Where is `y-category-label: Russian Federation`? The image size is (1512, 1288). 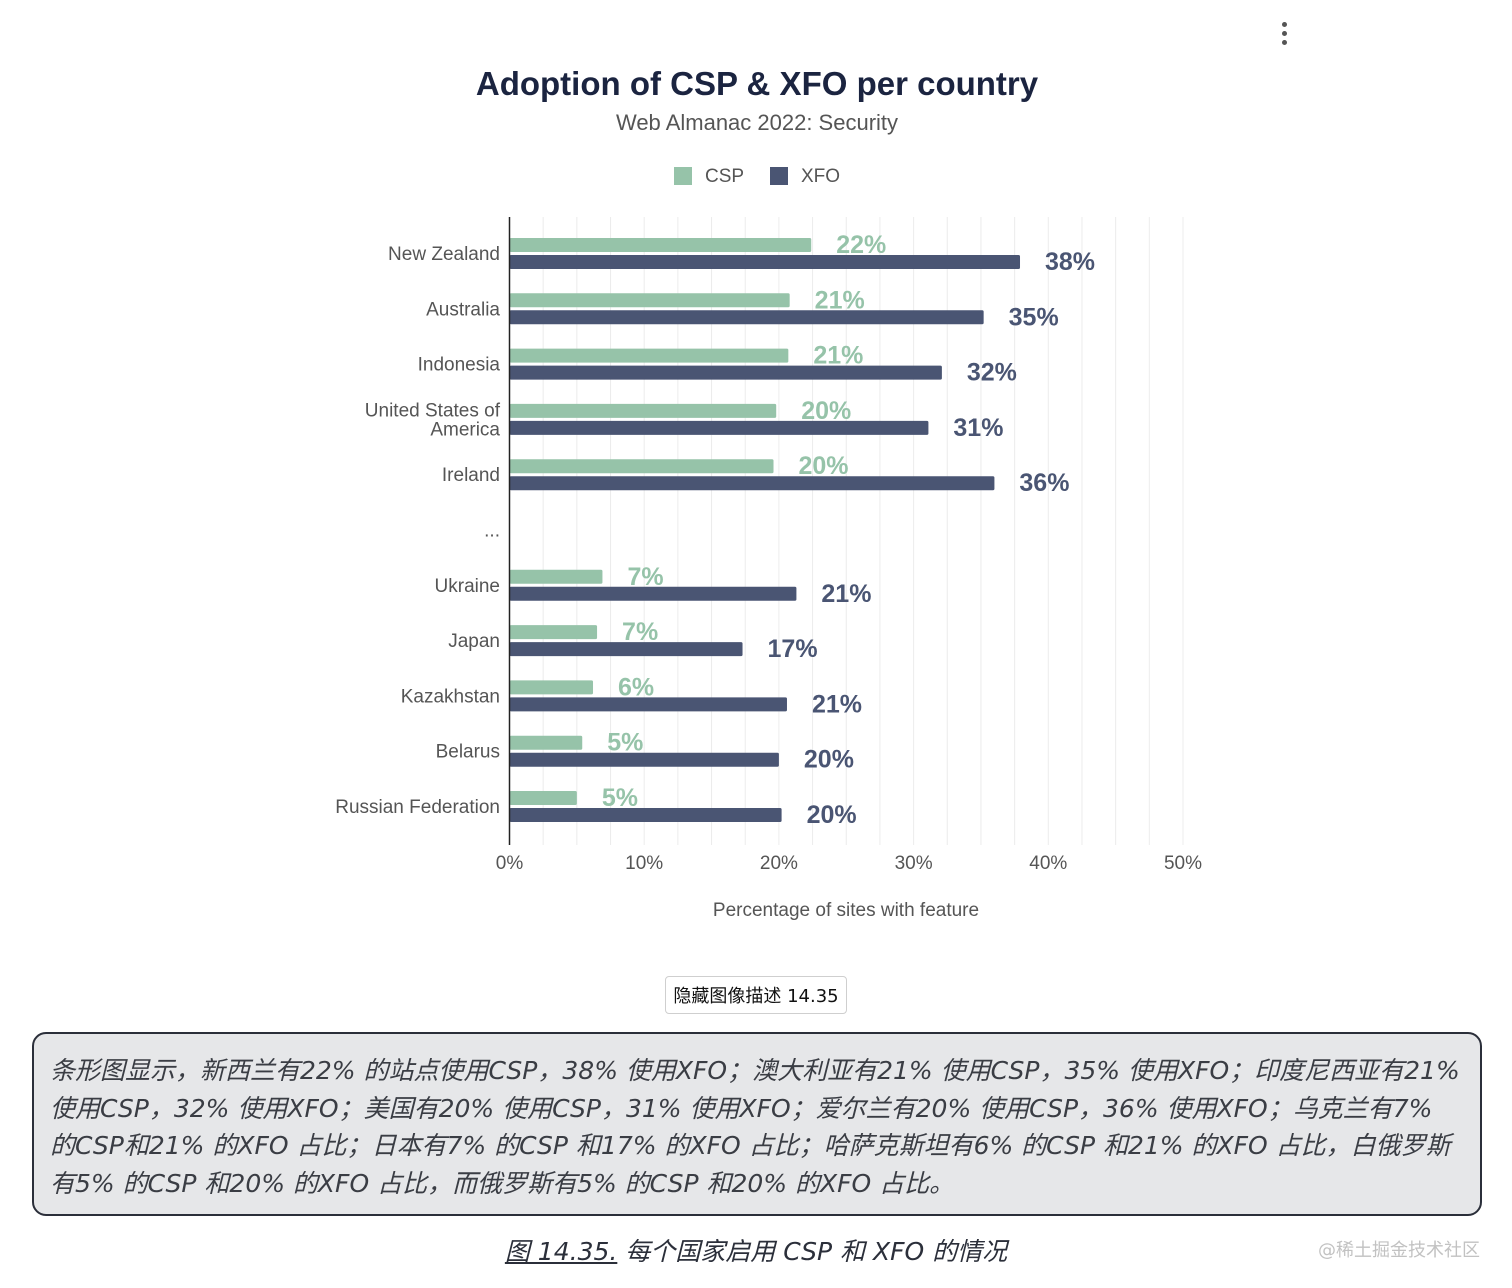
y-category-label: Russian Federation is located at coordinates (417, 807).